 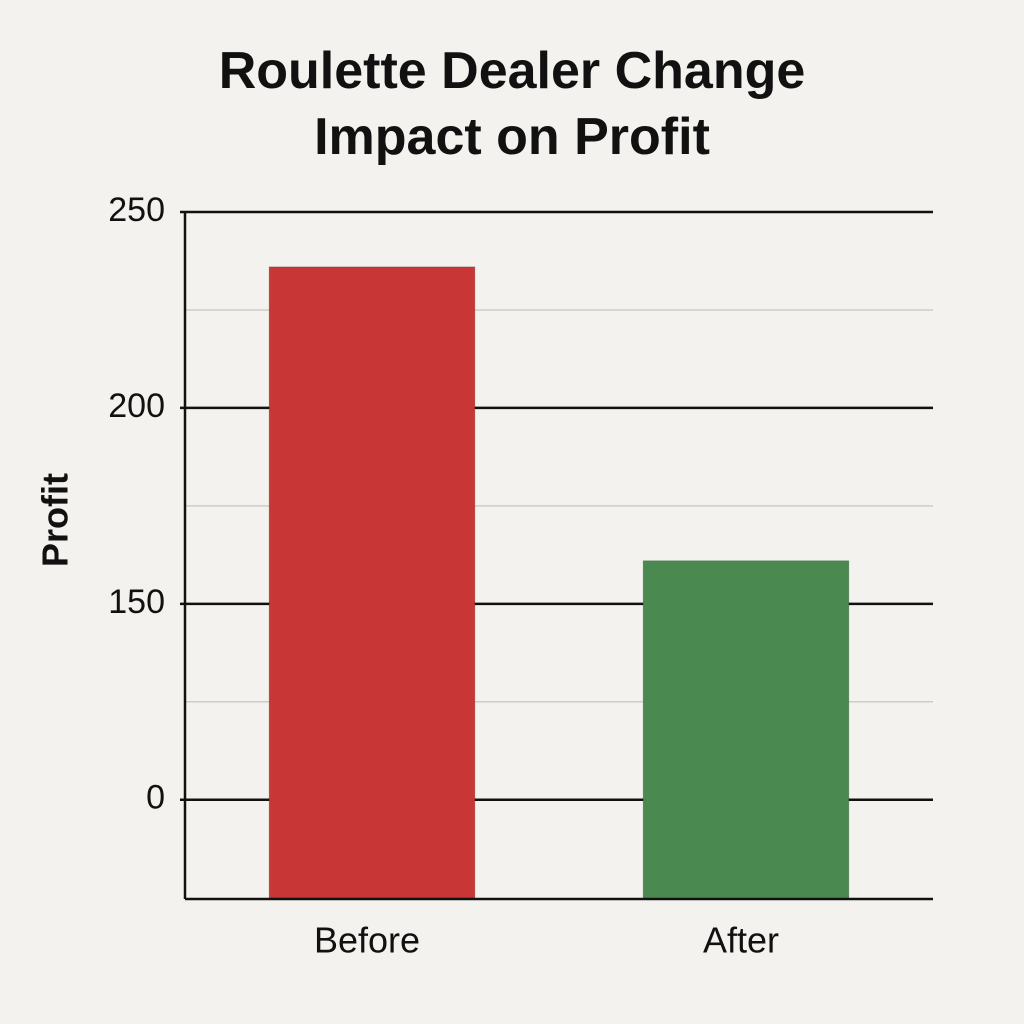 I want to click on y-tick-label: 250, so click(x=136, y=210).